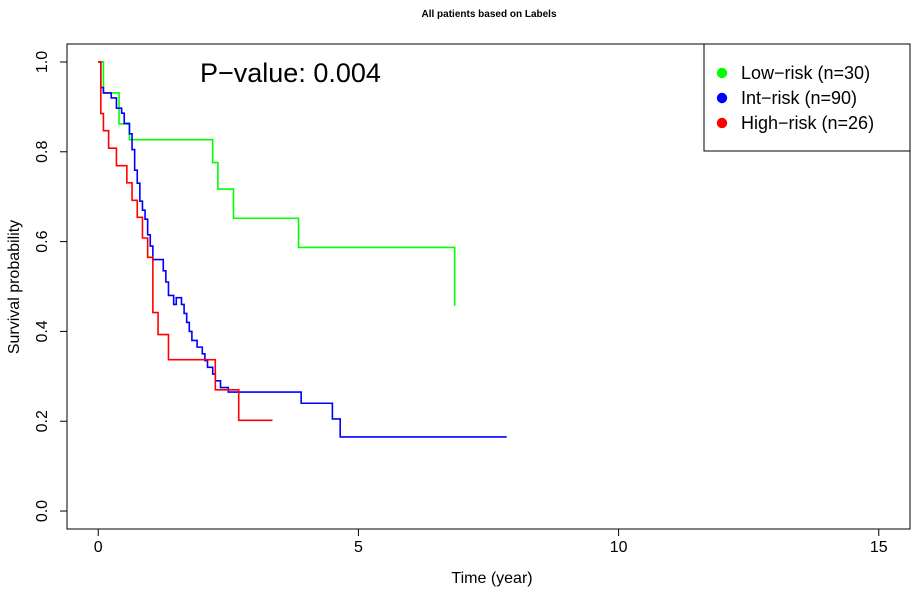 The height and width of the screenshot is (597, 915). What do you see at coordinates (807, 123) in the screenshot?
I see `legend-label-2: High−risk (n=26)` at bounding box center [807, 123].